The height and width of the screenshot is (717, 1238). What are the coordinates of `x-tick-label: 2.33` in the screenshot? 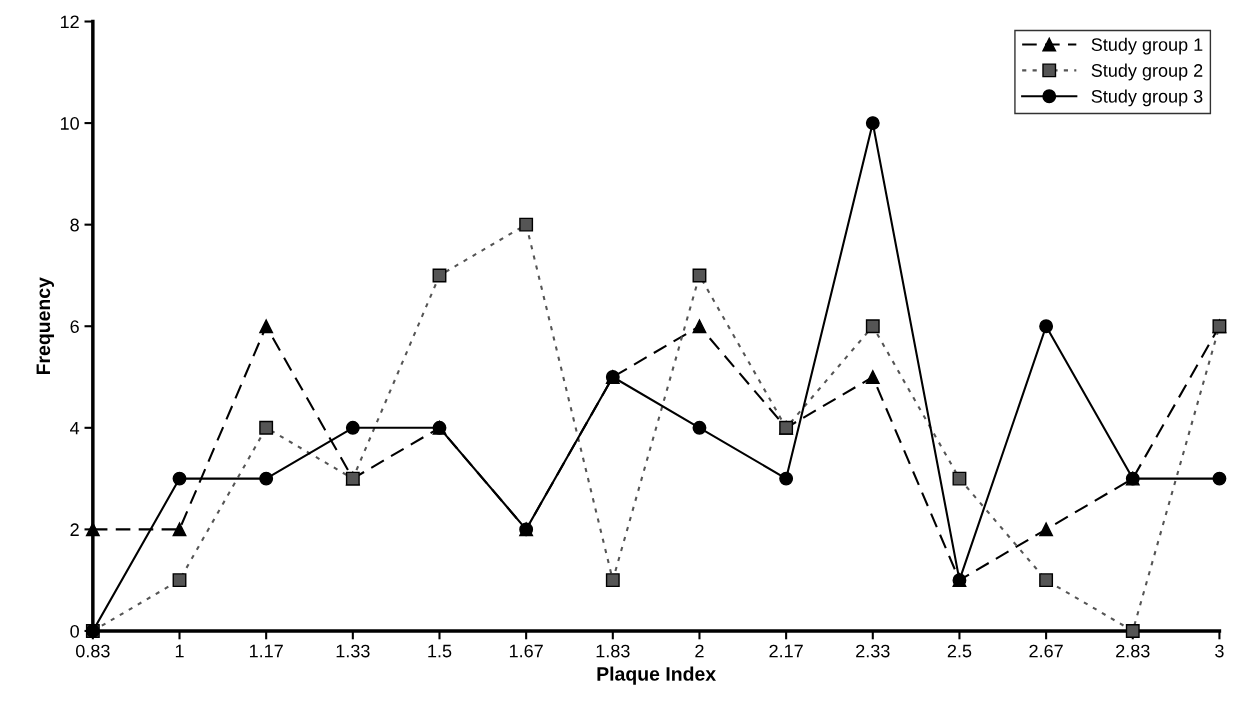 It's located at (873, 651).